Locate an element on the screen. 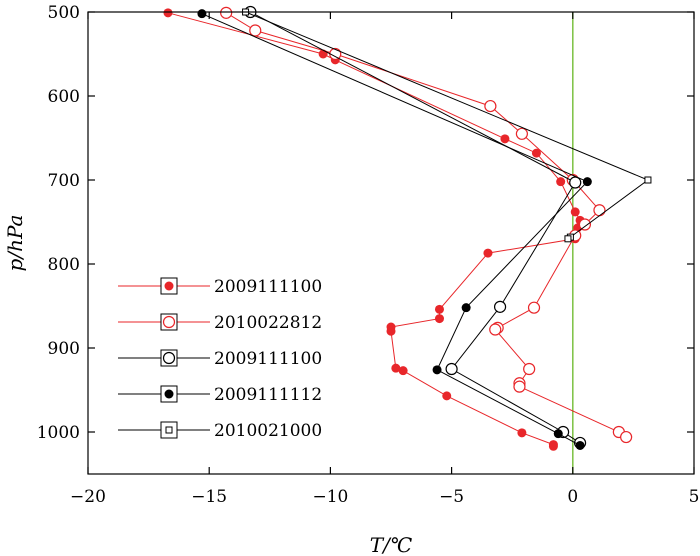  y-tick-label: 900 is located at coordinates (64, 349).